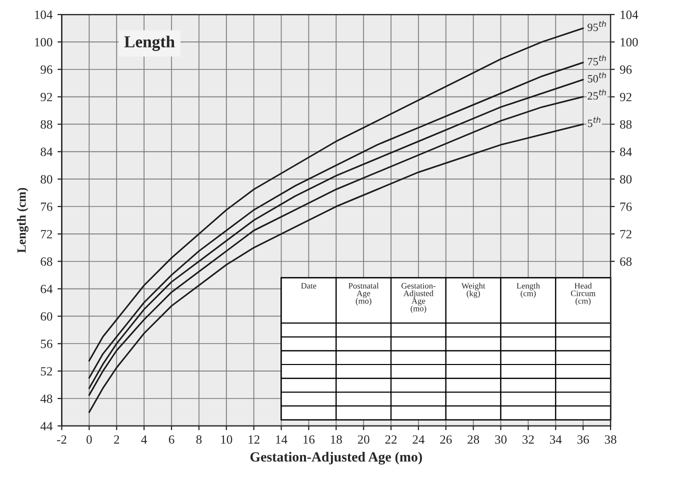  Describe the element at coordinates (597, 26) in the screenshot. I see `series-label: 95$^{th}$` at that location.